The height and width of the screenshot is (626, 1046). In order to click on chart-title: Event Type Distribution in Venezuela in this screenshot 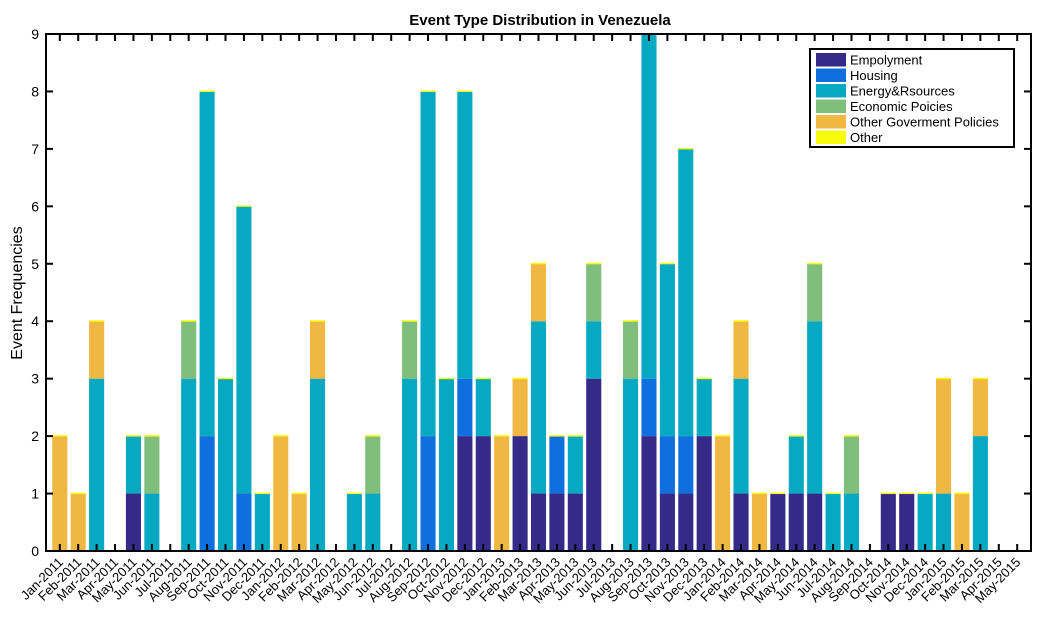, I will do `click(540, 20)`.